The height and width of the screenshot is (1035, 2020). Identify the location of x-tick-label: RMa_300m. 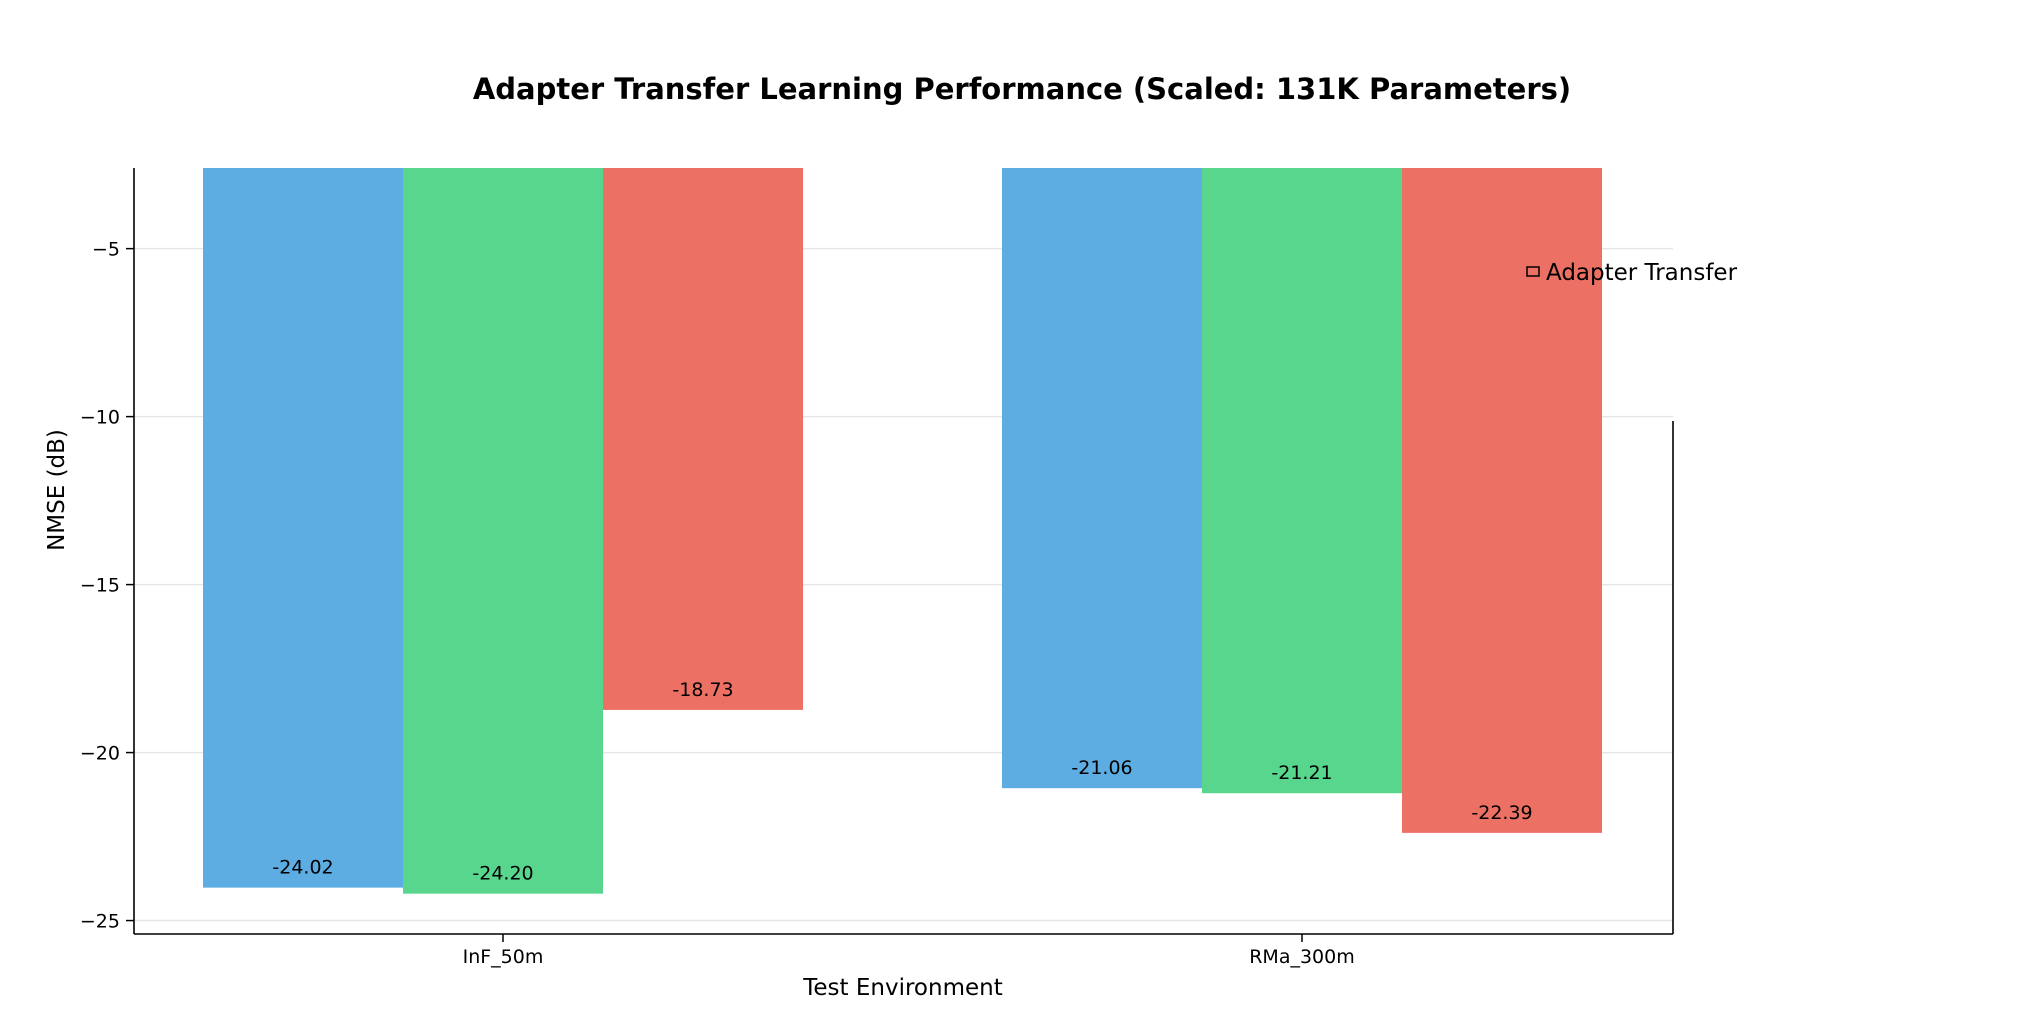
(1302, 957).